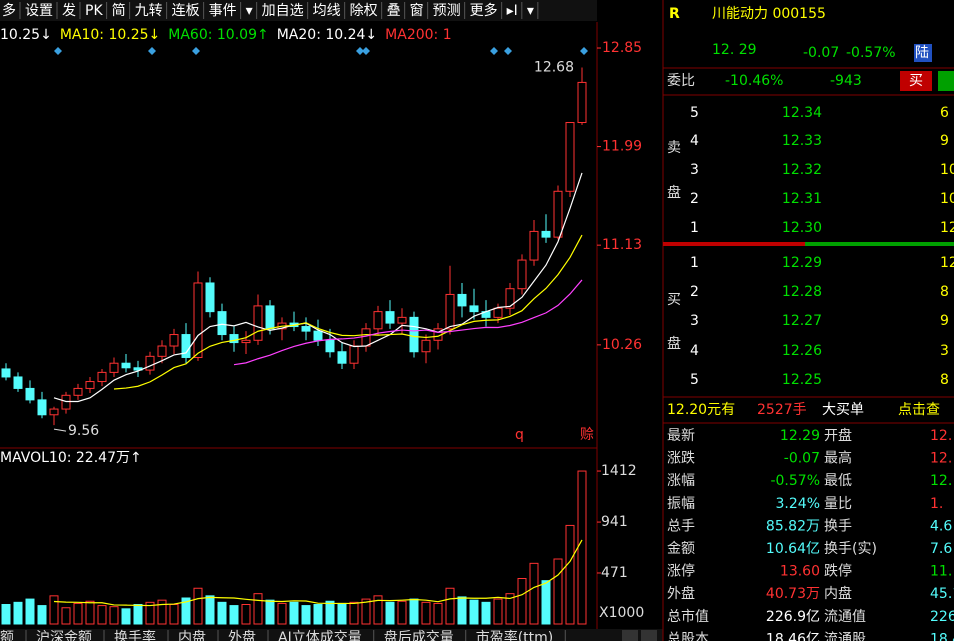 Image resolution: width=954 pixels, height=641 pixels. I want to click on v-tick-label: 1412, so click(619, 471).